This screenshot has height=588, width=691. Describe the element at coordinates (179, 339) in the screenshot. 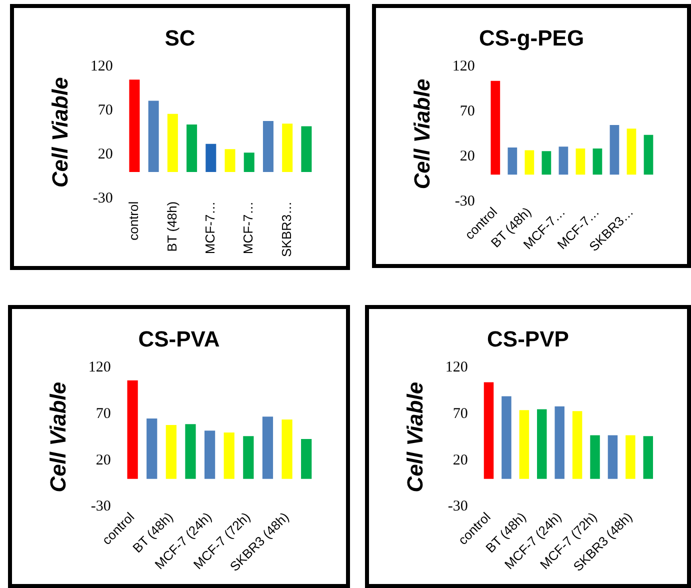

I see `chart-title: CS-PVA` at that location.